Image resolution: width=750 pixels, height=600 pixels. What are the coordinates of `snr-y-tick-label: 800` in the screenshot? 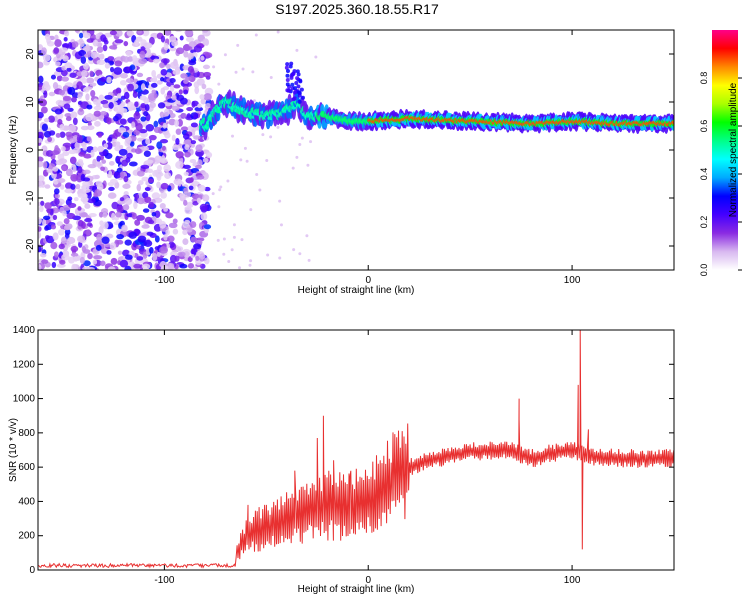 It's located at (26, 433).